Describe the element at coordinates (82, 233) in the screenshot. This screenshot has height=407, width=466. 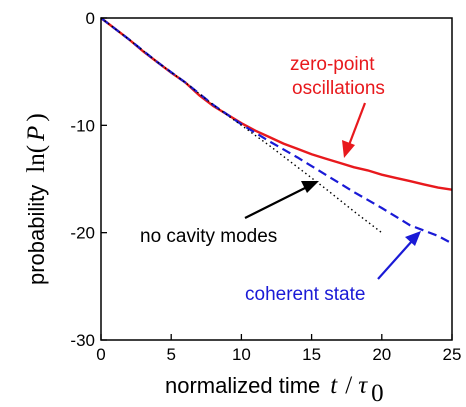
I see `y-tick-label: -20` at that location.